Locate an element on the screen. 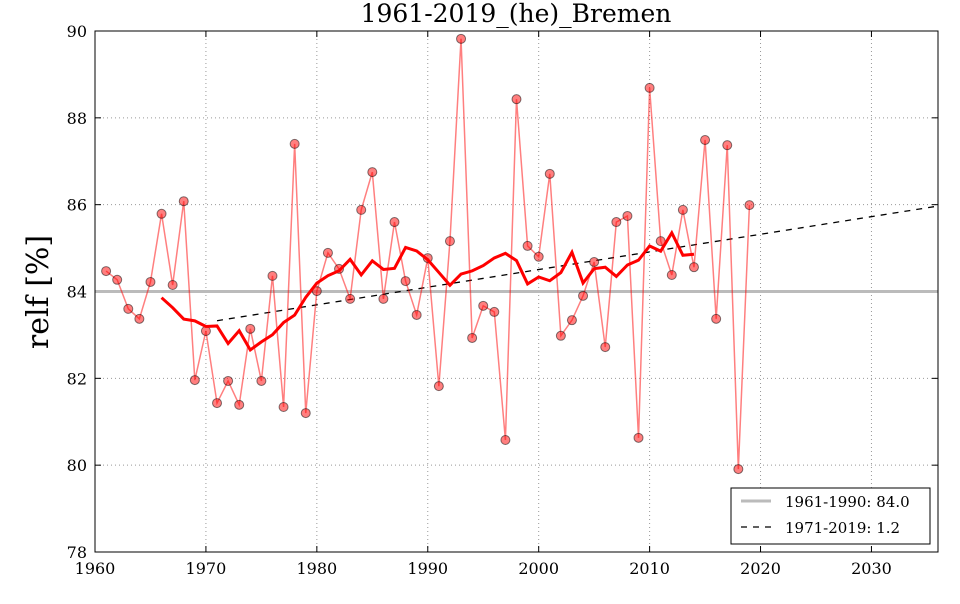 This screenshot has height=604, width=960. legend-reference-label: 1961-1990: 84.0 is located at coordinates (847, 502).